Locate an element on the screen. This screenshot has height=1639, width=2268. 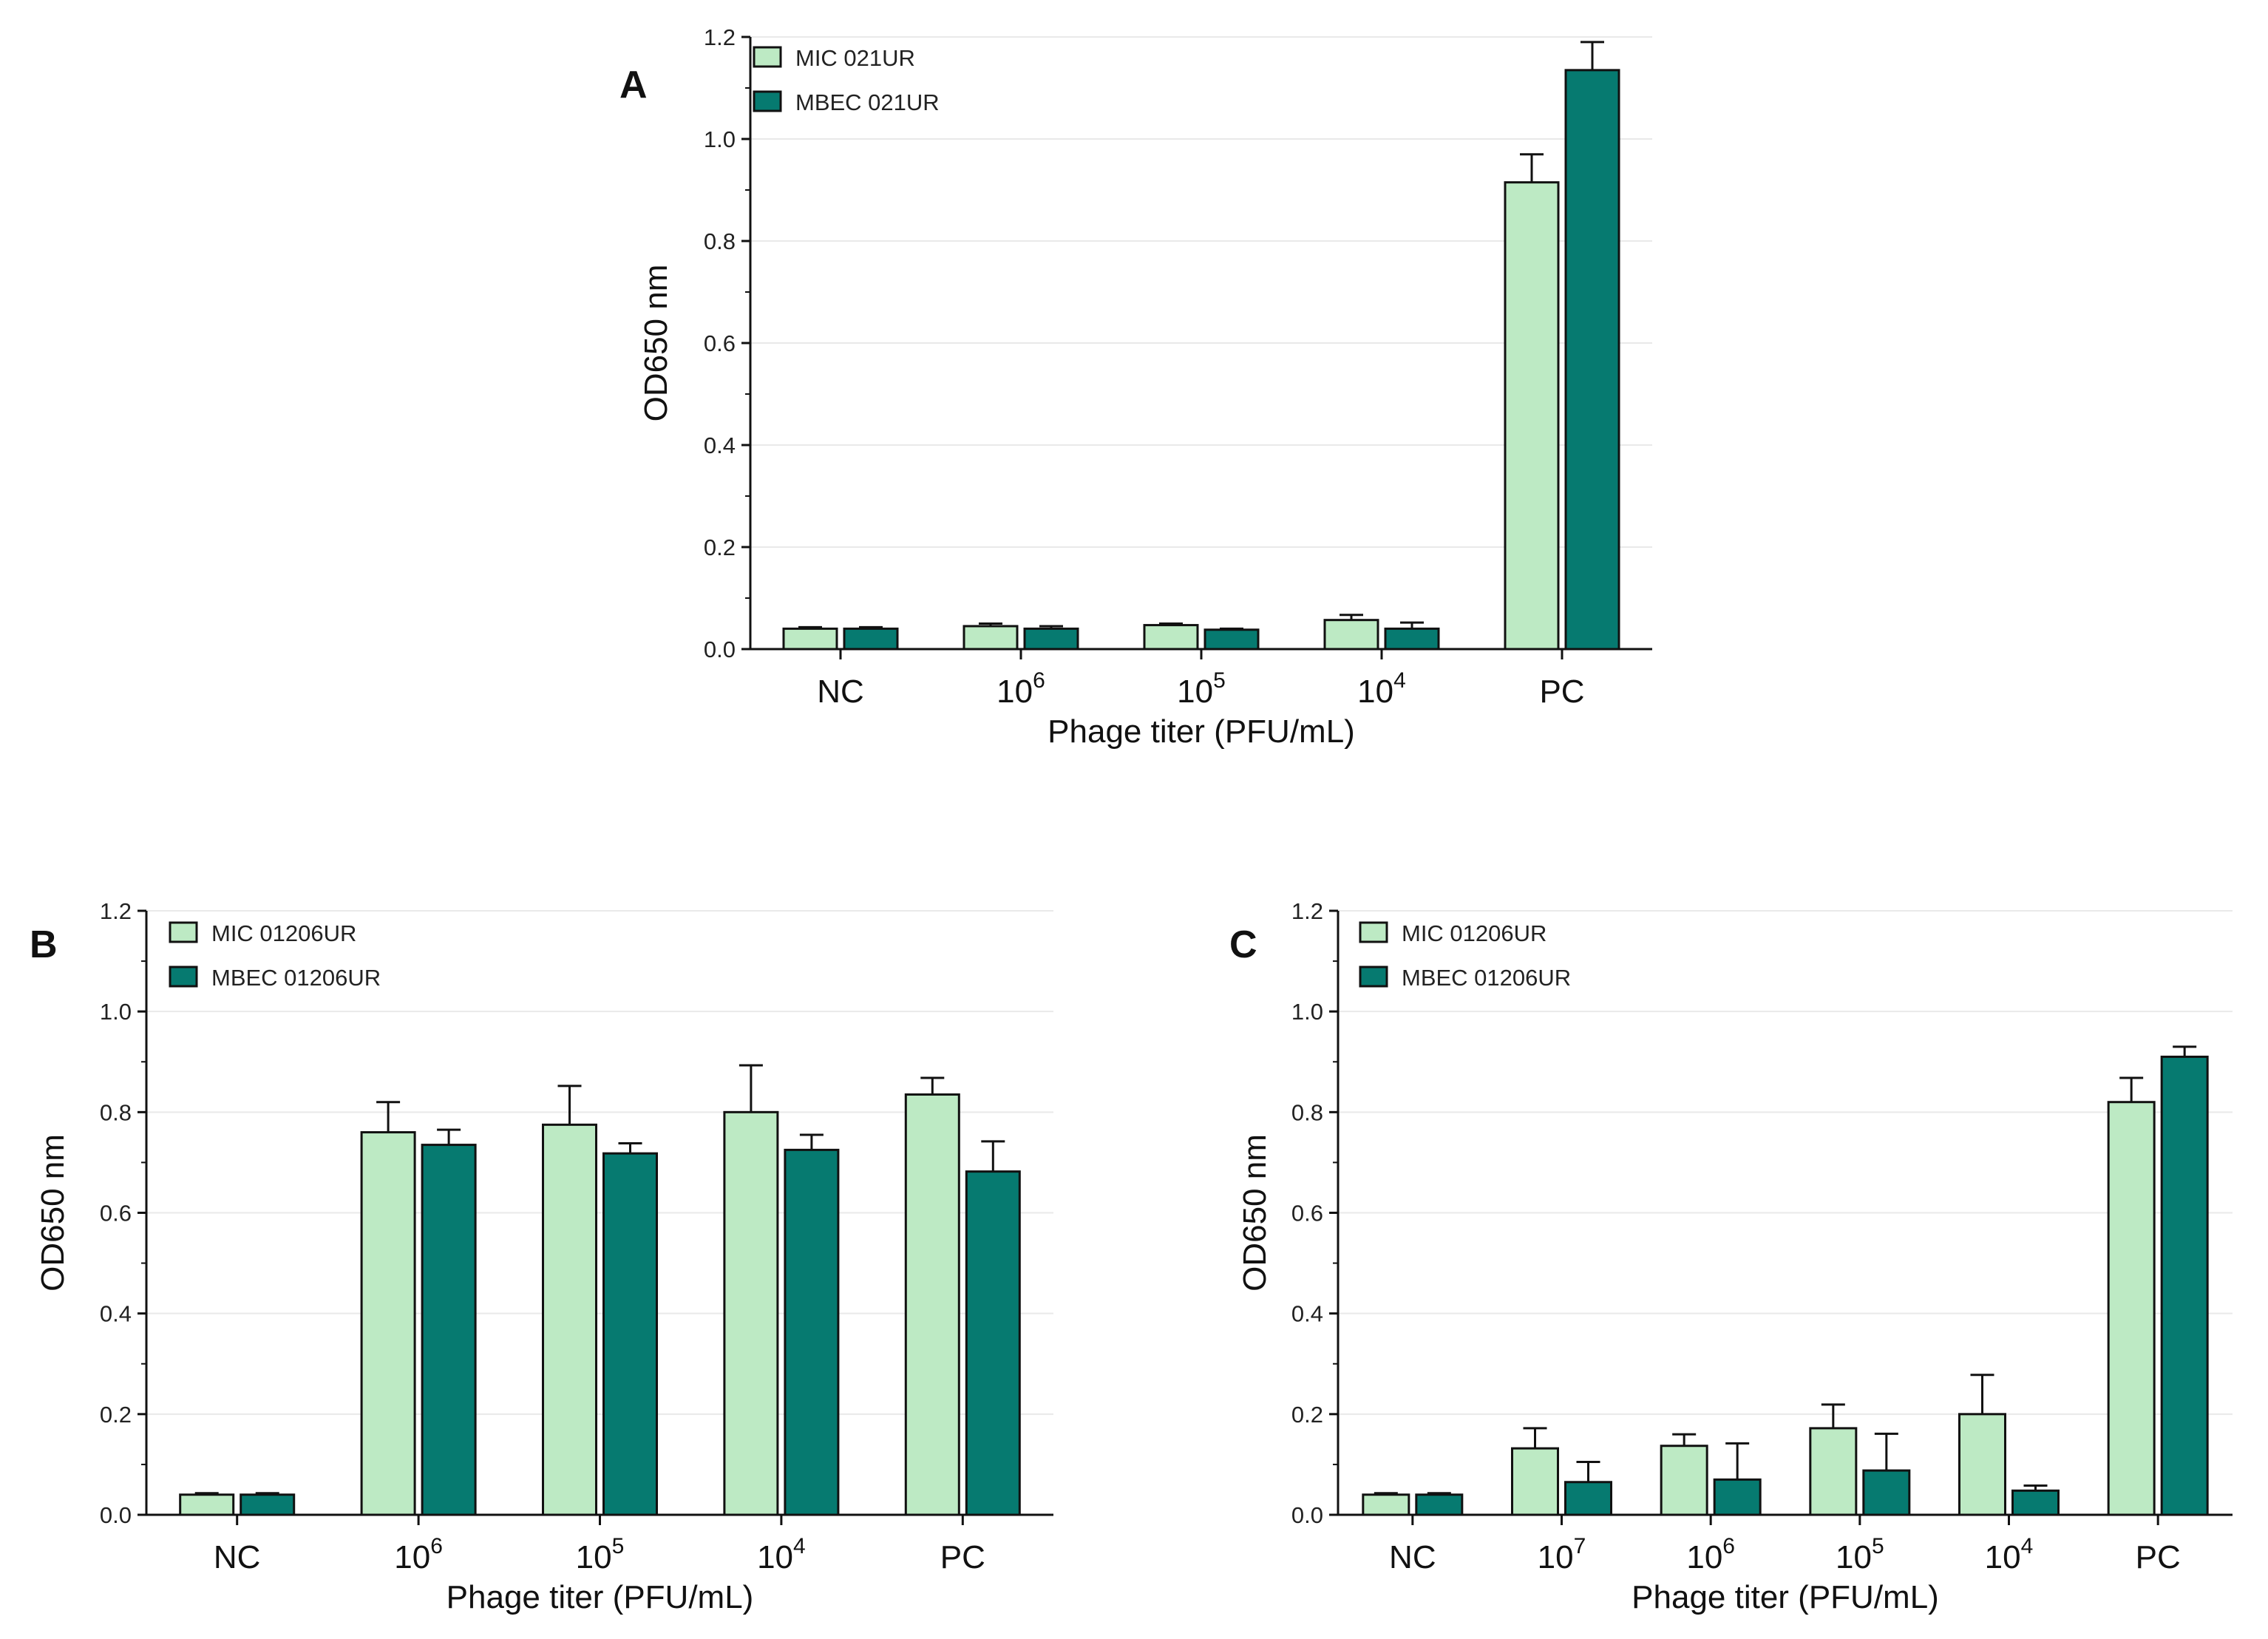
panel-letter: C is located at coordinates (1243, 944).